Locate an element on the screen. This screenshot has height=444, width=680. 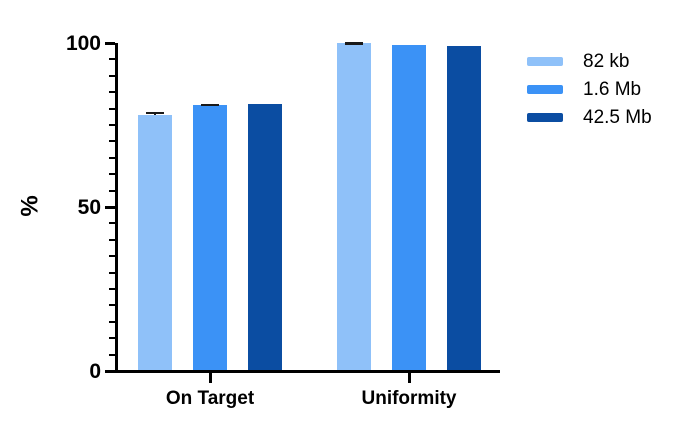
legend-label: 1.6 Mb is located at coordinates (612, 89).